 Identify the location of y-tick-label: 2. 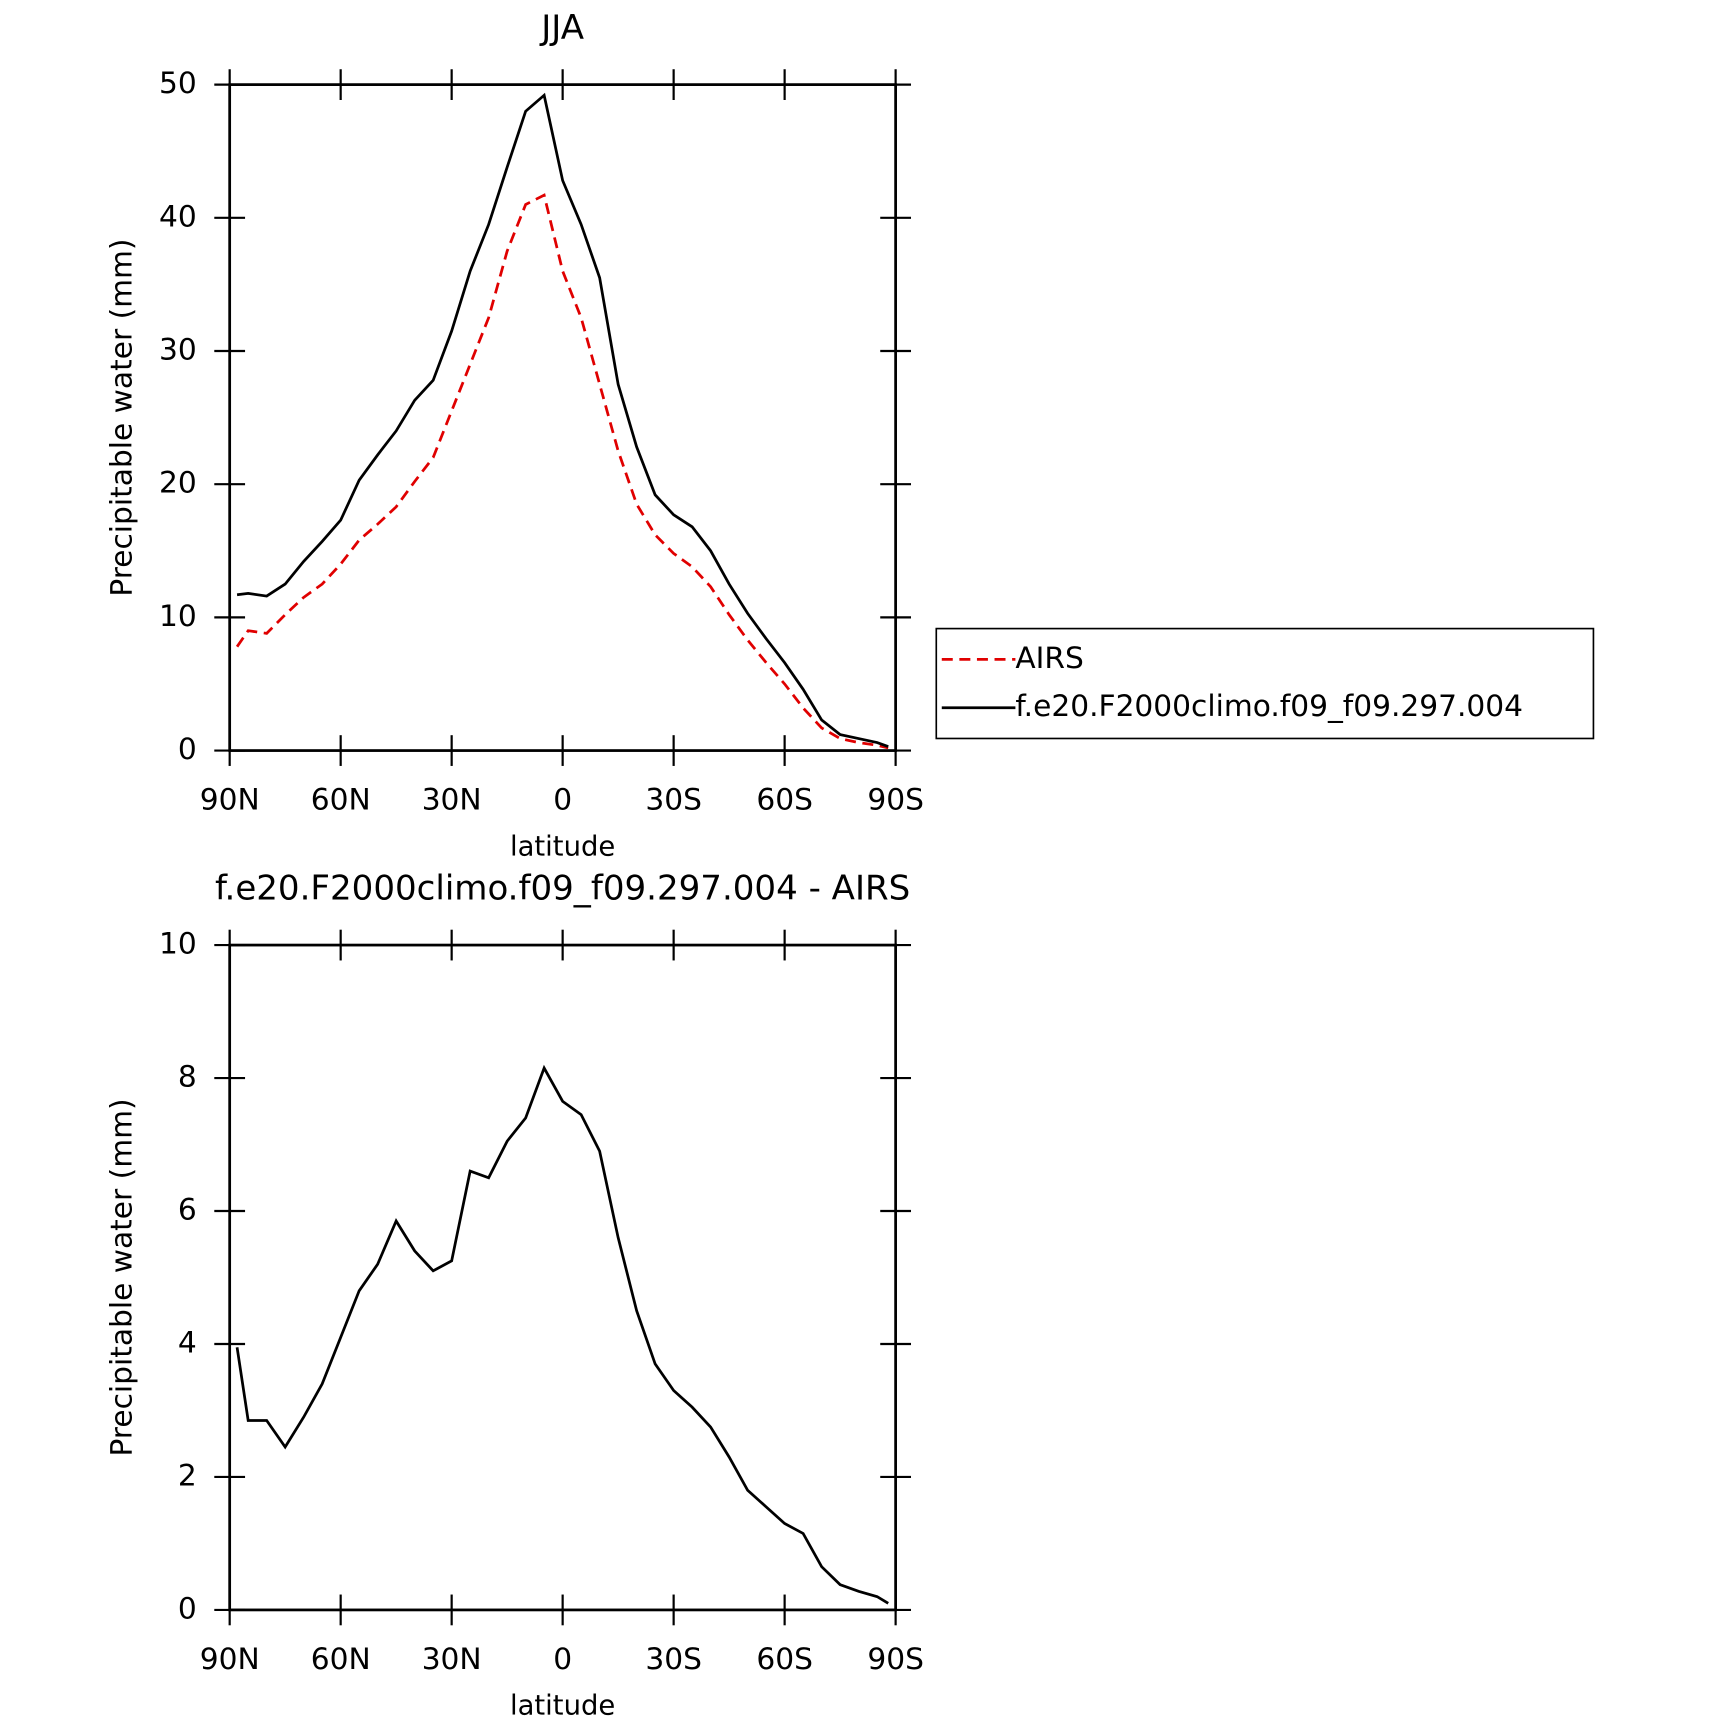
(187, 1474).